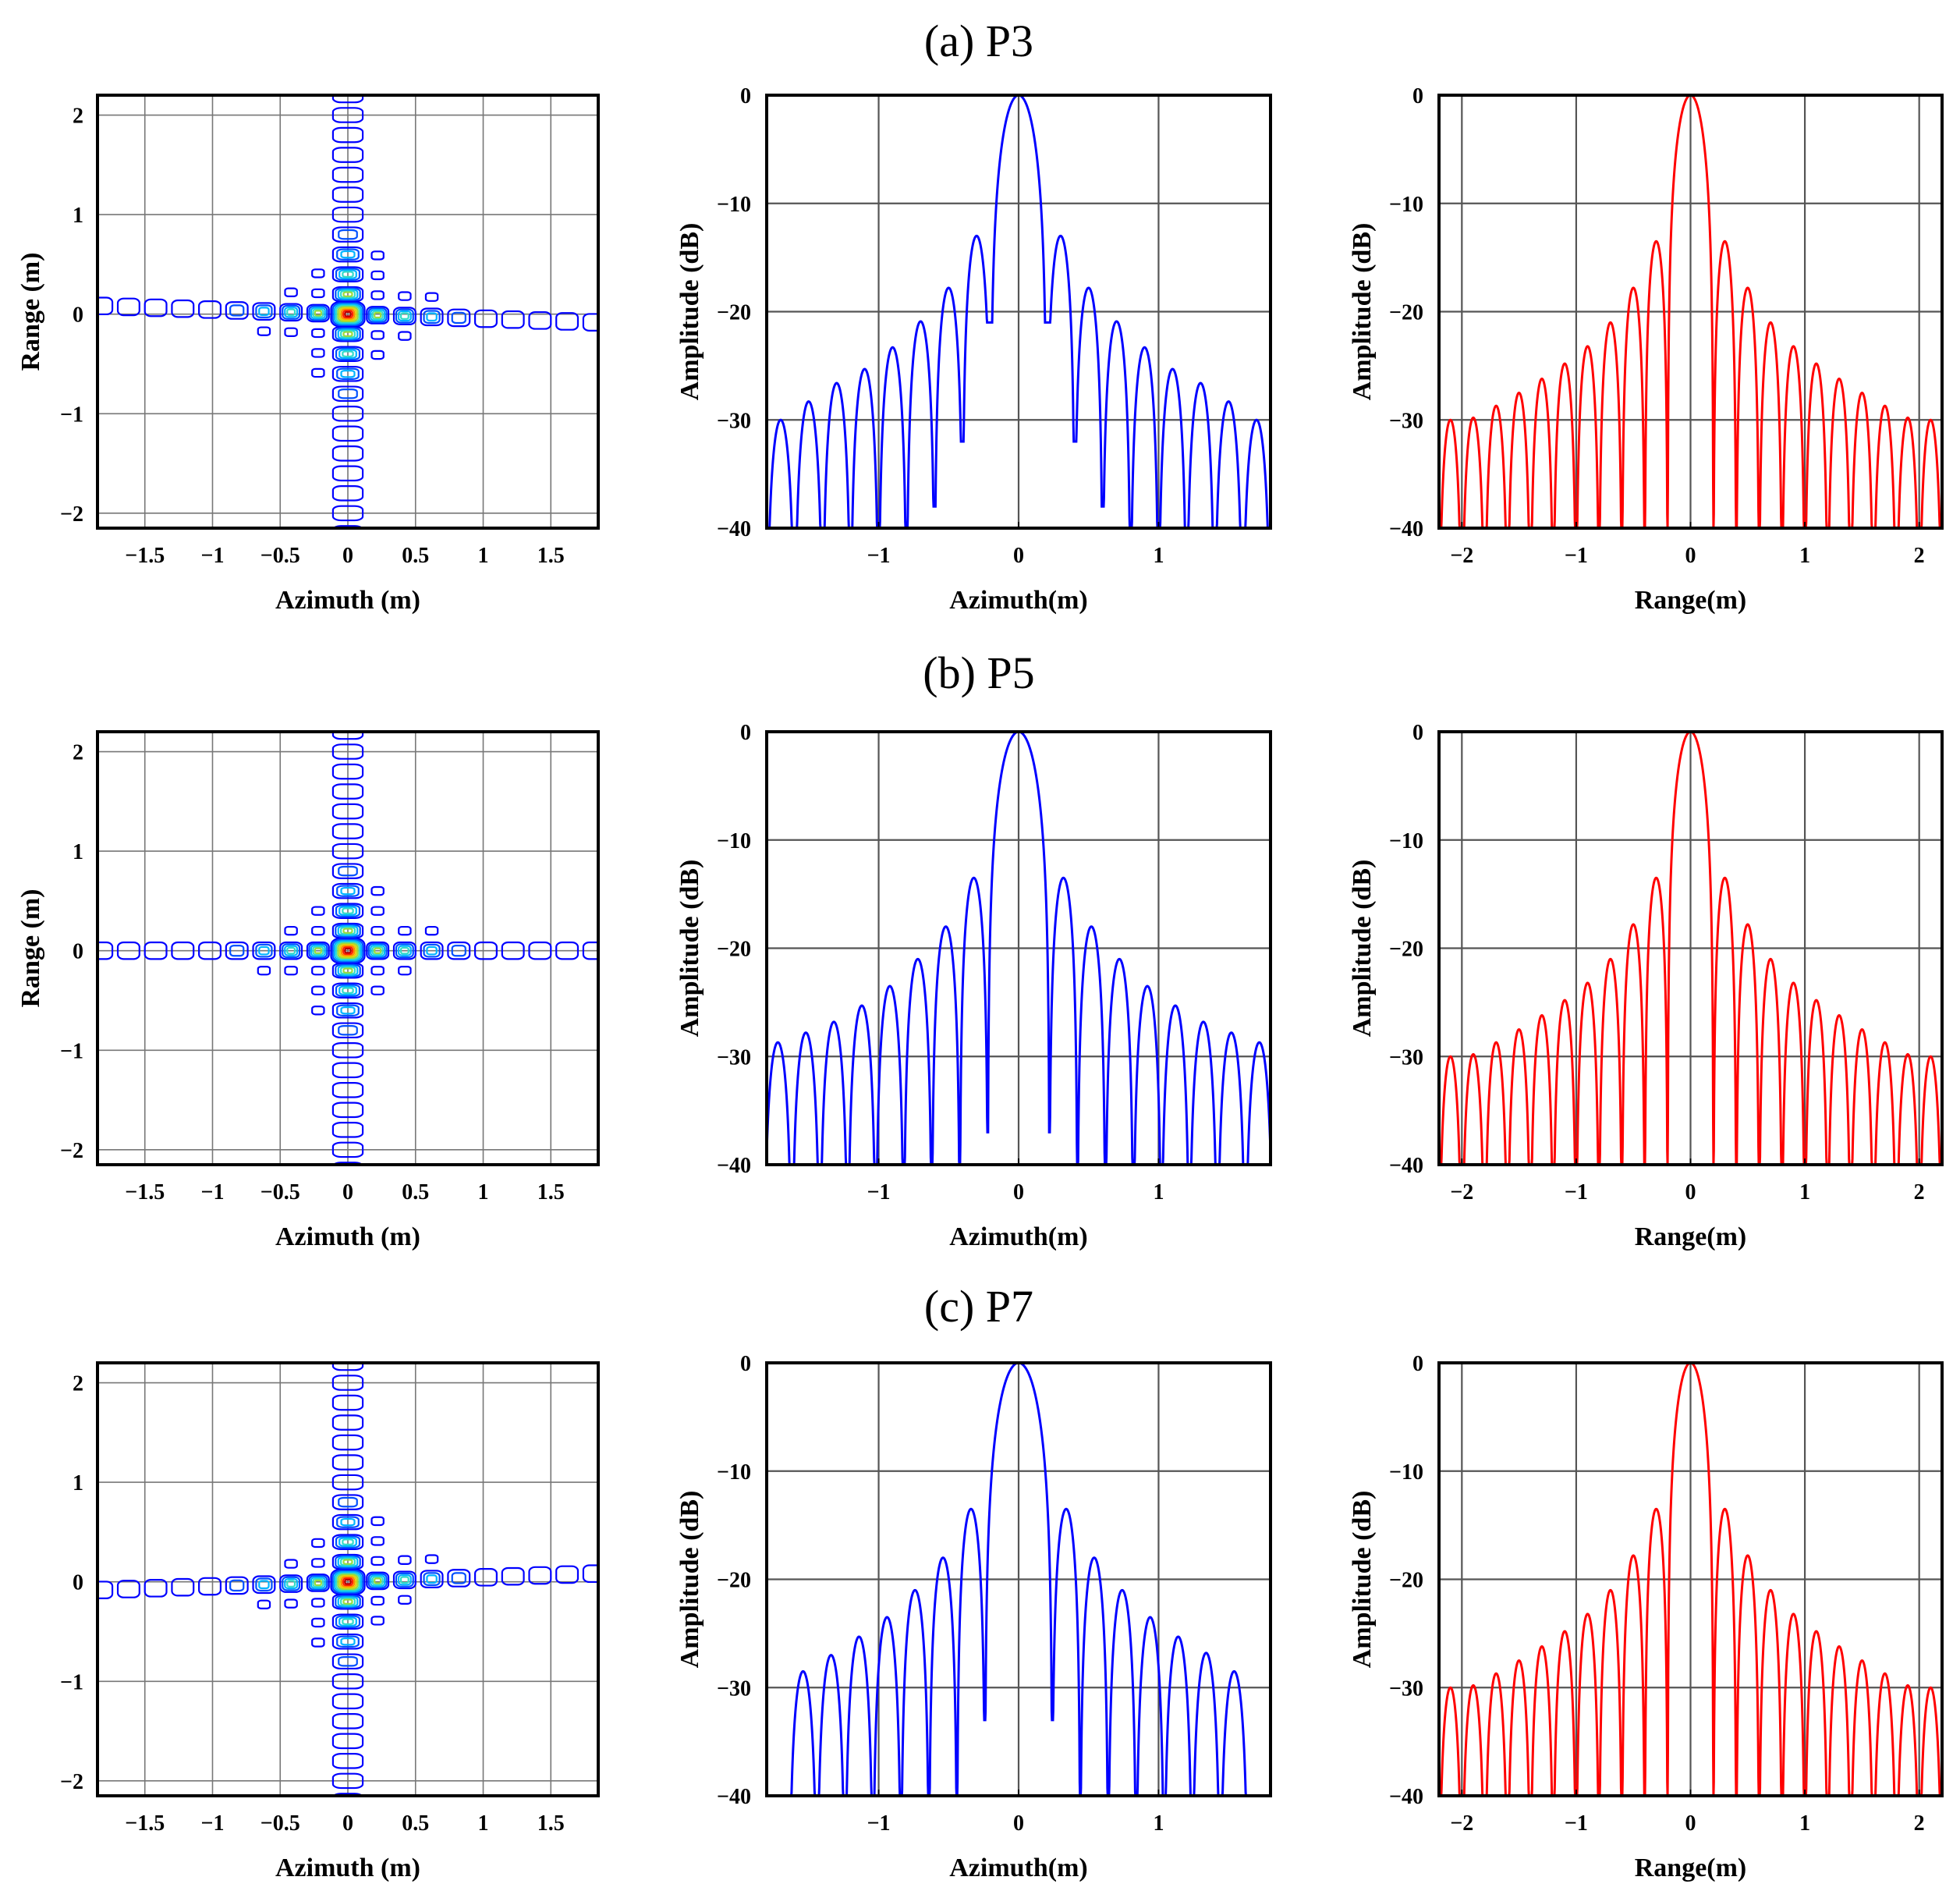  What do you see at coordinates (281, 556) in the screenshot?
I see `x-tick-label: −0.5` at bounding box center [281, 556].